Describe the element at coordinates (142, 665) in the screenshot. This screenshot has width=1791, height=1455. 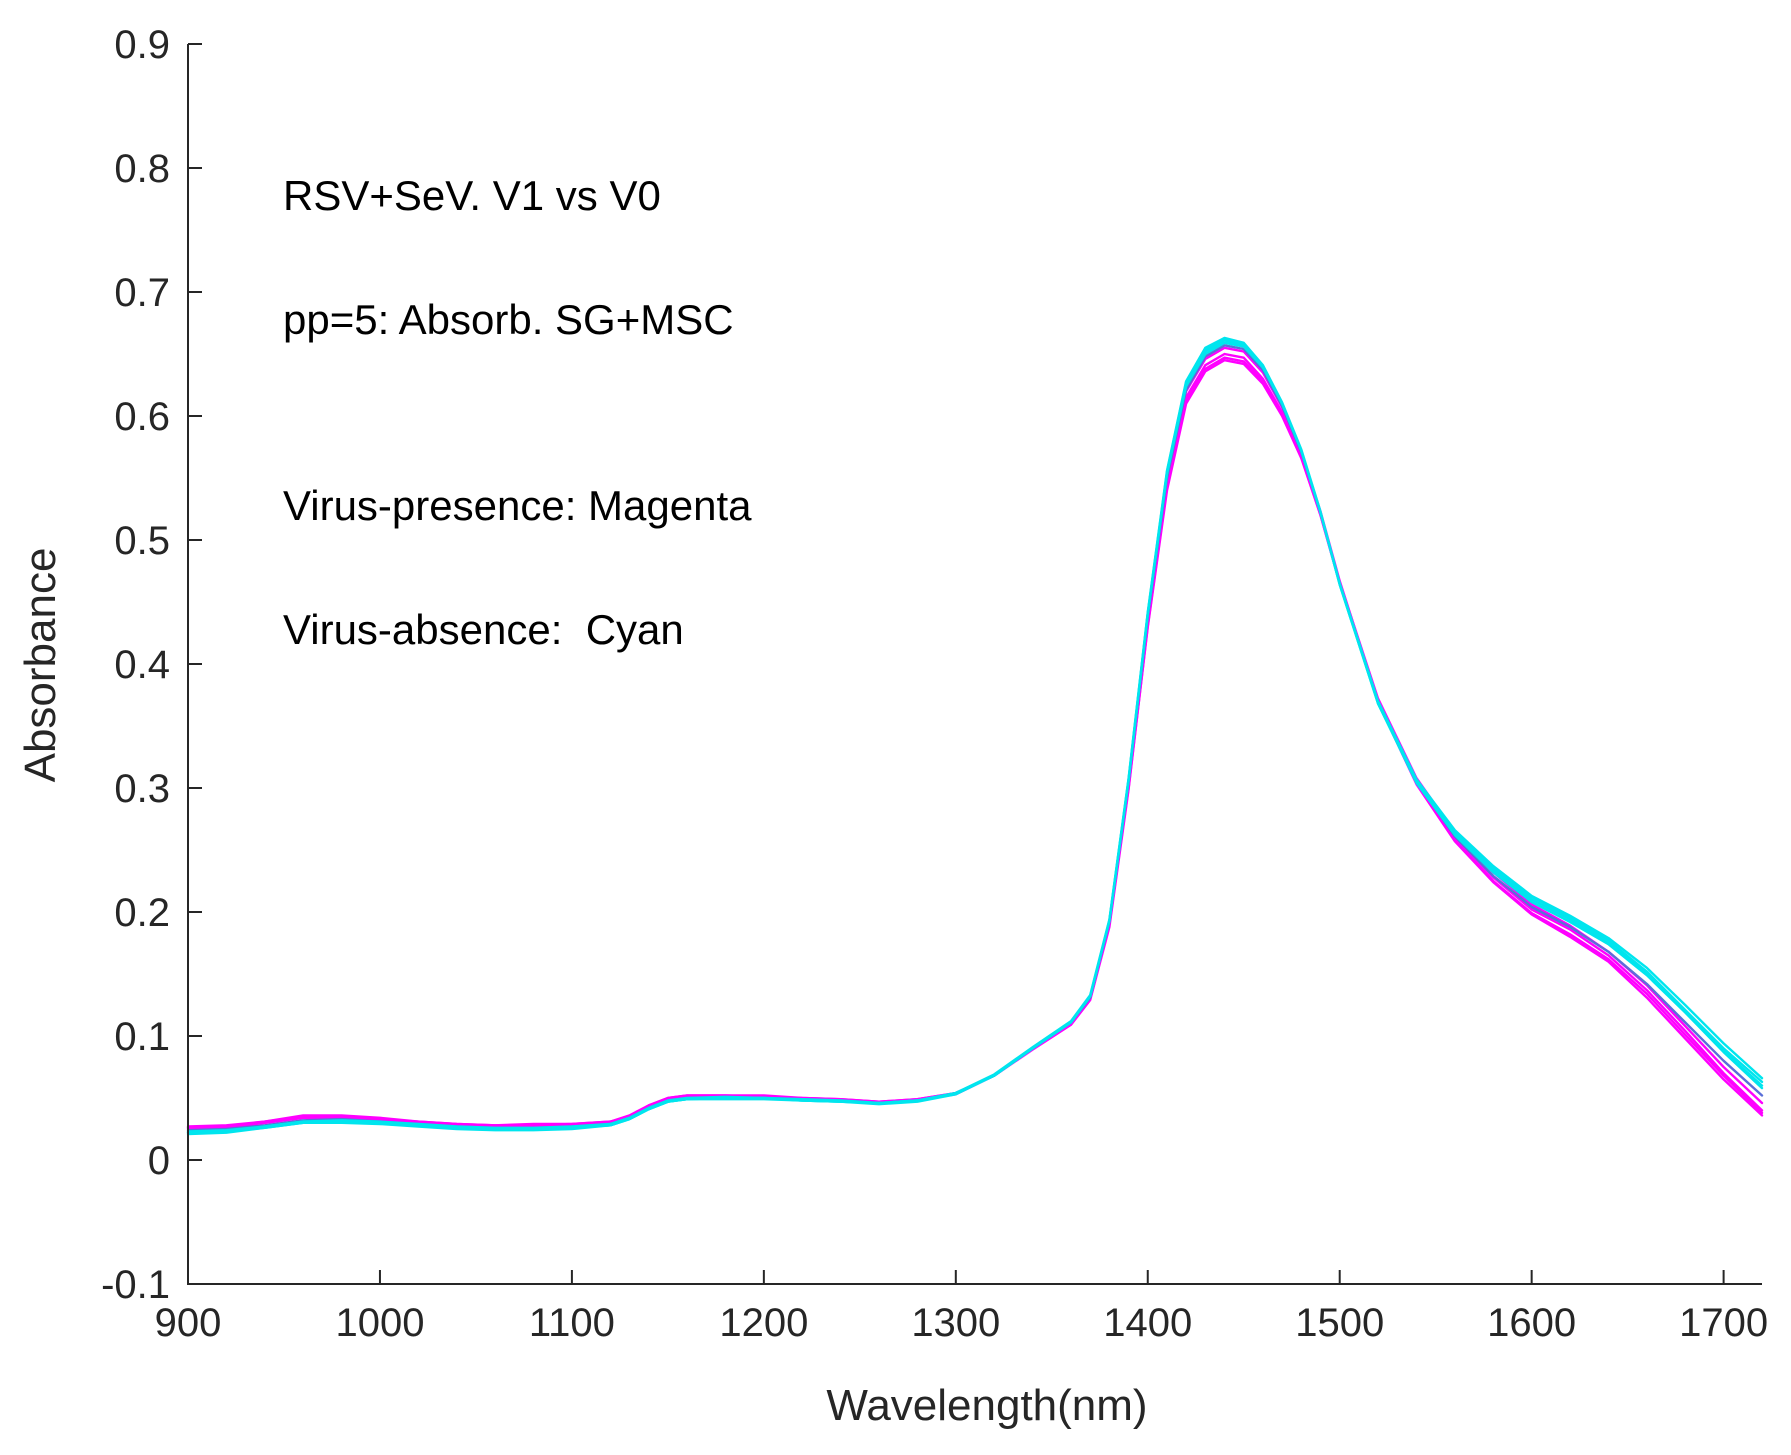
I see `y-tick-label: 0.4` at that location.